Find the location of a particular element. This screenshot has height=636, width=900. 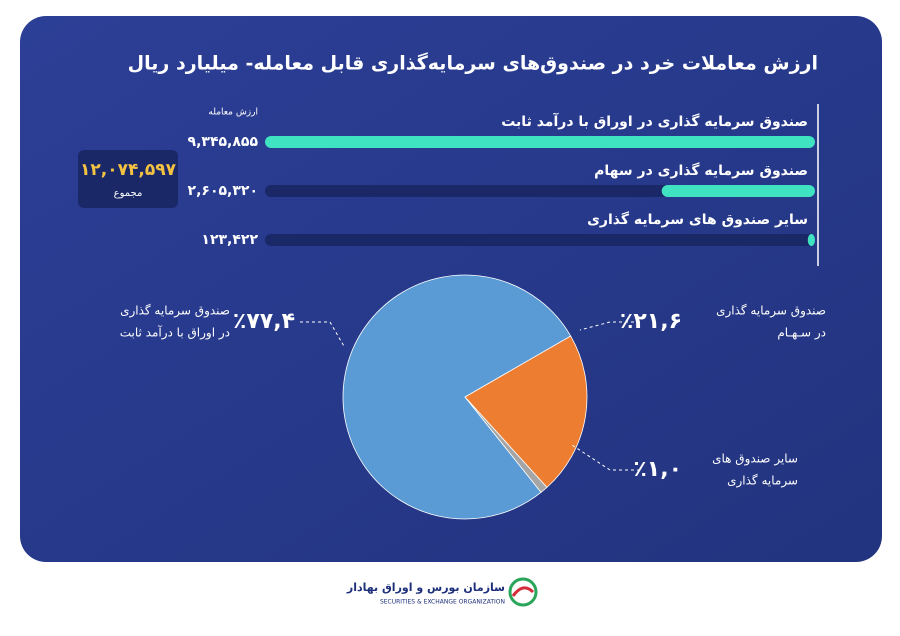

value-label: ۲,۶۰۵,۳۲۰ is located at coordinates (223, 191).